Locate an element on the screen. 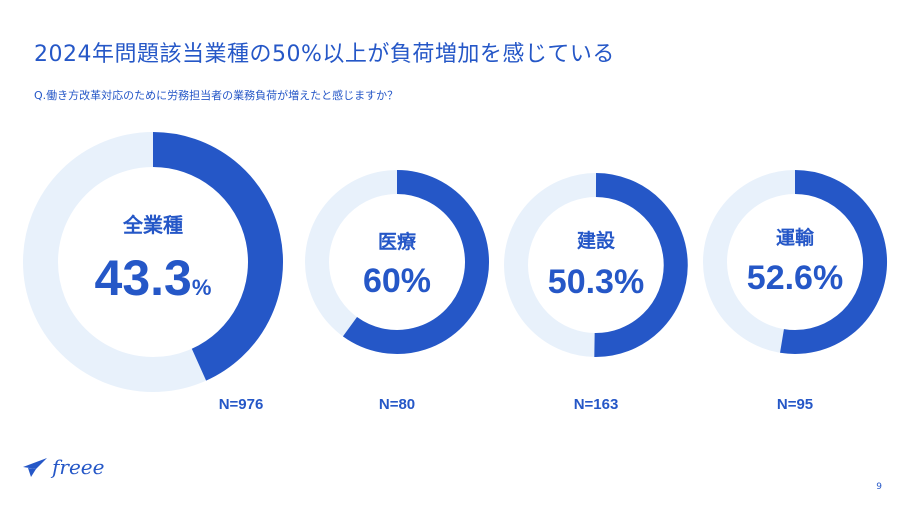 The height and width of the screenshot is (506, 900). page-title: 2024年問題該当業種の50%以上が負荷増加を感じている is located at coordinates (324, 54).